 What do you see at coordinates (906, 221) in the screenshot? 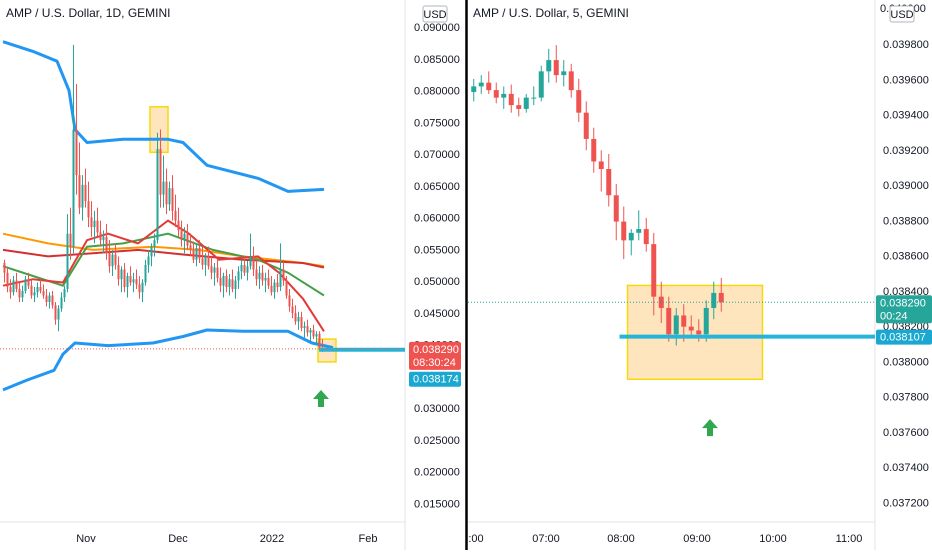
I see `y-tick-label: 0.038800` at bounding box center [906, 221].